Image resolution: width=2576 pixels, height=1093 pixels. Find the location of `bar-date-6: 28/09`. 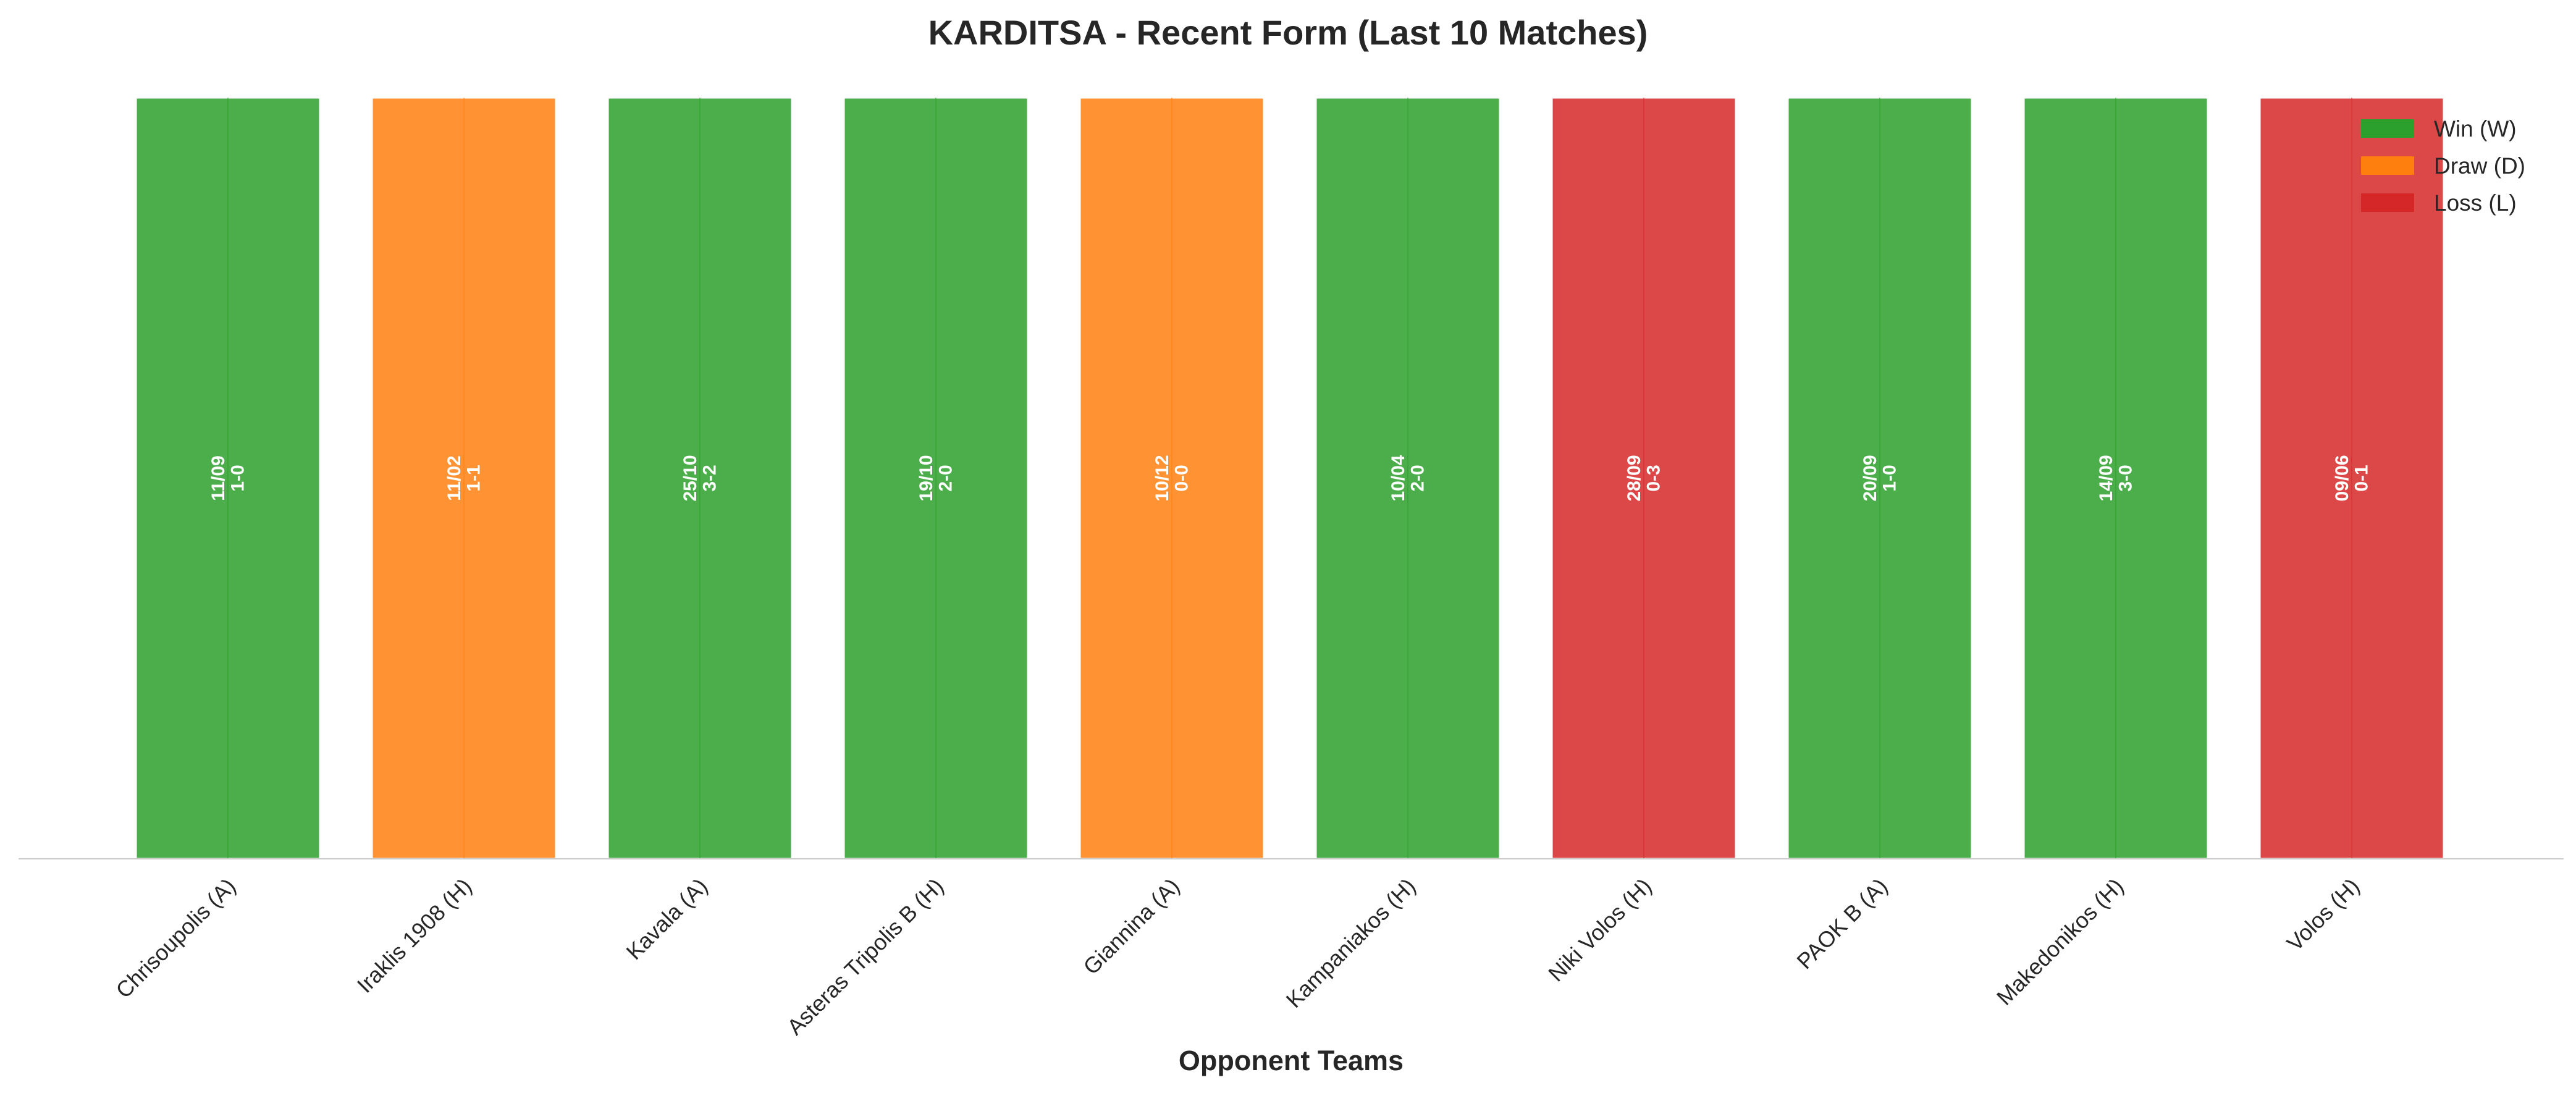

bar-date-6: 28/09 is located at coordinates (1634, 478).